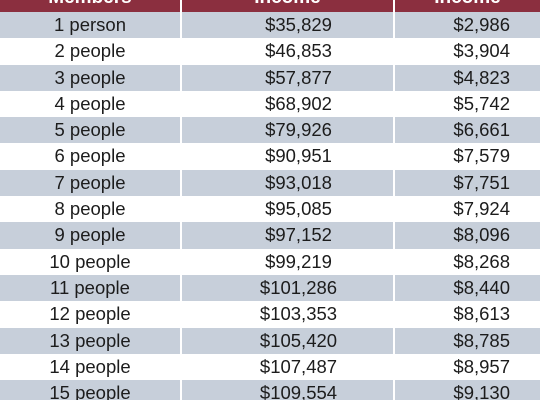  What do you see at coordinates (91, 77) in the screenshot?
I see `members-cell: 3 people` at bounding box center [91, 77].